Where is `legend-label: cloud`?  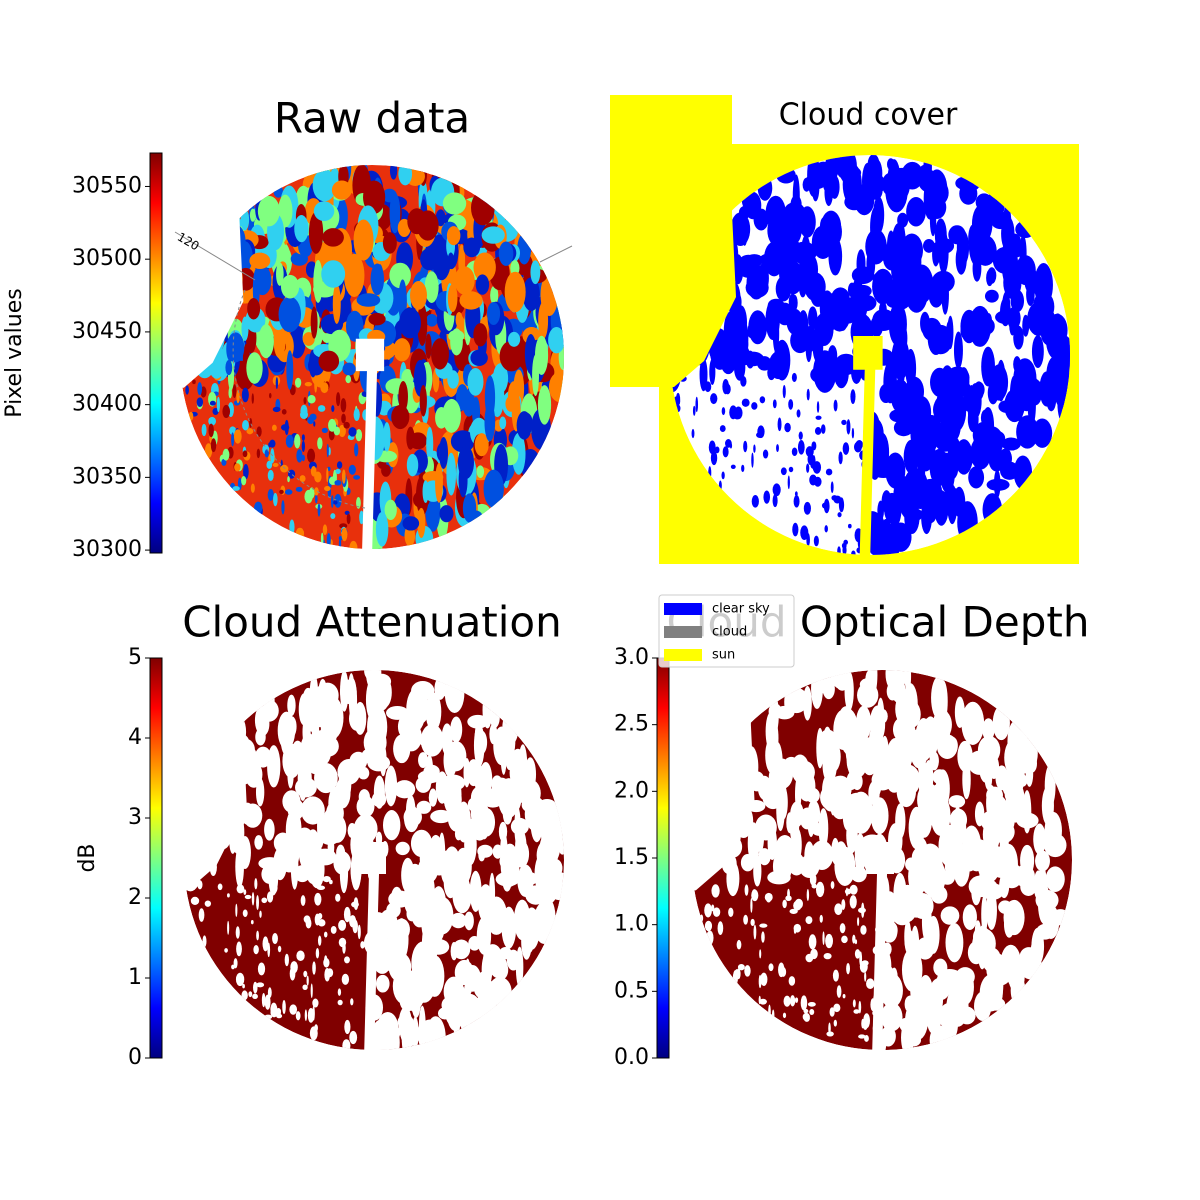 legend-label: cloud is located at coordinates (729, 632).